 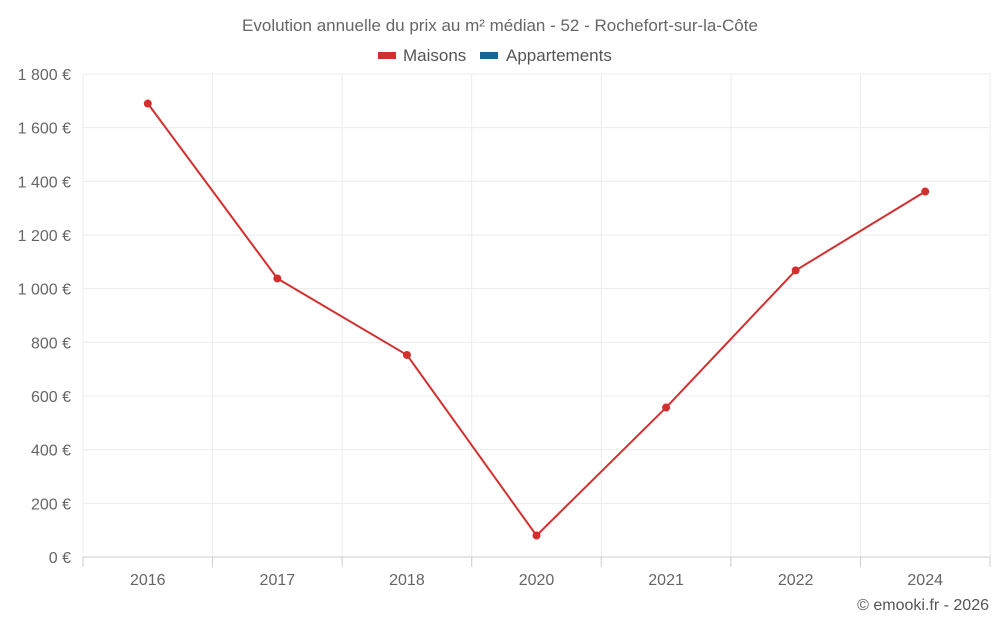 I want to click on legend-item-appartements: Appartements, so click(x=546, y=55).